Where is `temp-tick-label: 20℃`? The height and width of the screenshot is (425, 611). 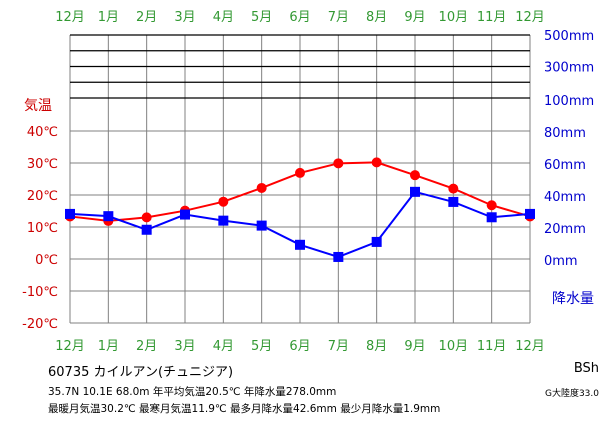 temp-tick-label: 20℃ is located at coordinates (42, 196).